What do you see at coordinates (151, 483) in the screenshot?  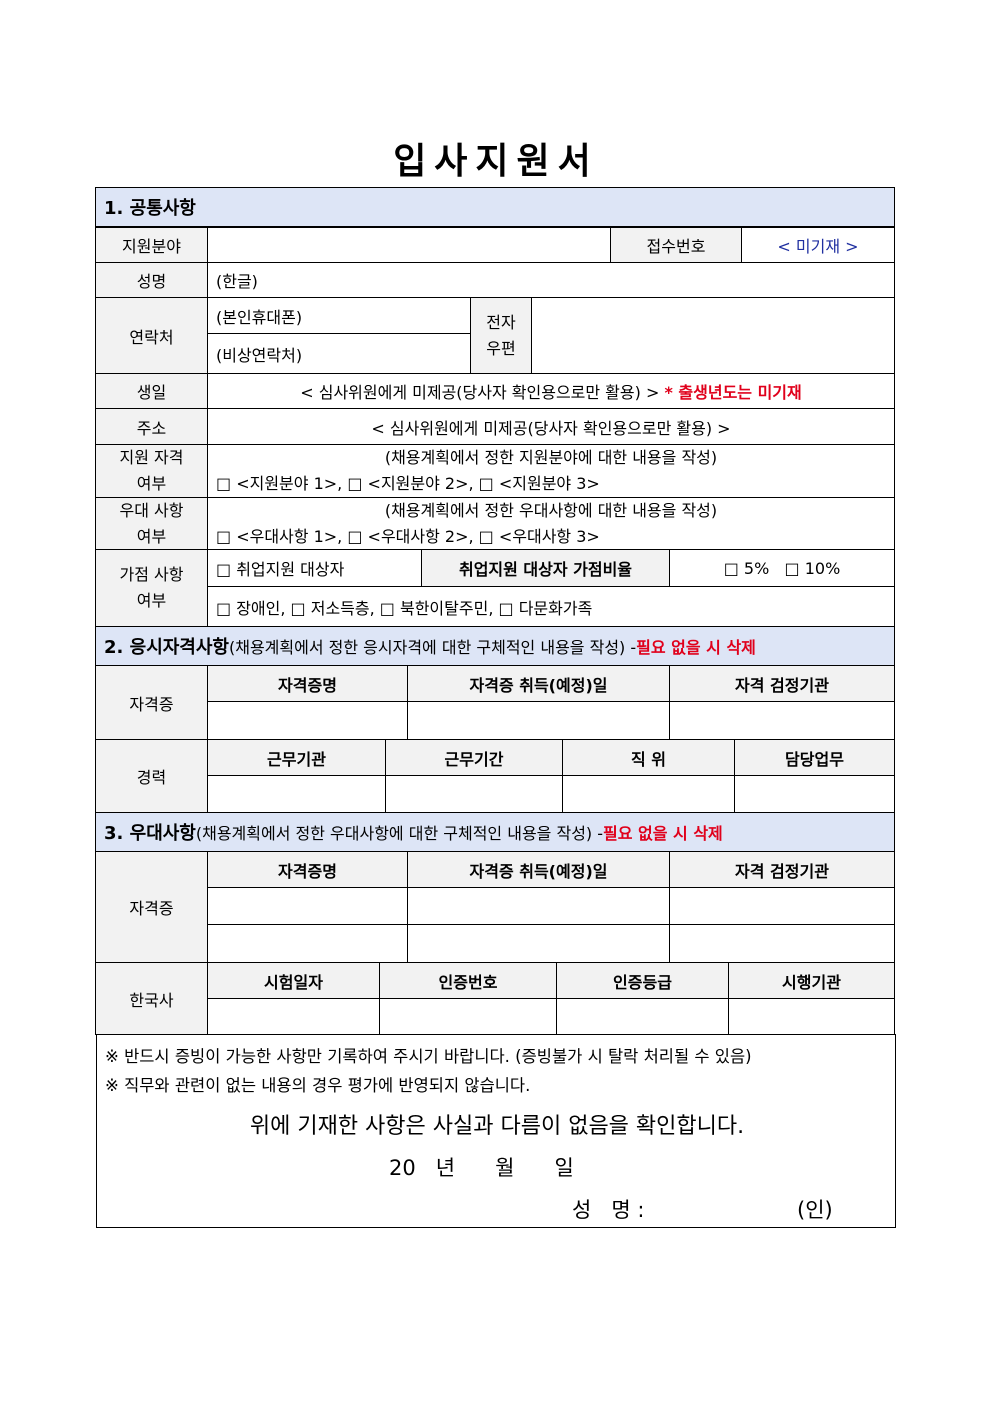 I see `qual-label-line2: 여부` at bounding box center [151, 483].